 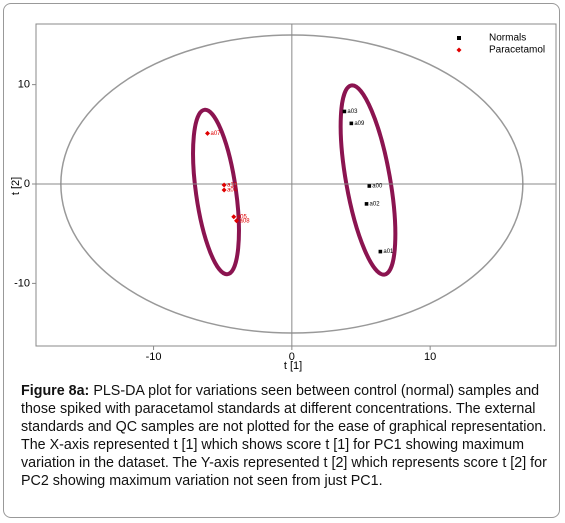 I want to click on x-tick-label: -10, so click(x=154, y=357).